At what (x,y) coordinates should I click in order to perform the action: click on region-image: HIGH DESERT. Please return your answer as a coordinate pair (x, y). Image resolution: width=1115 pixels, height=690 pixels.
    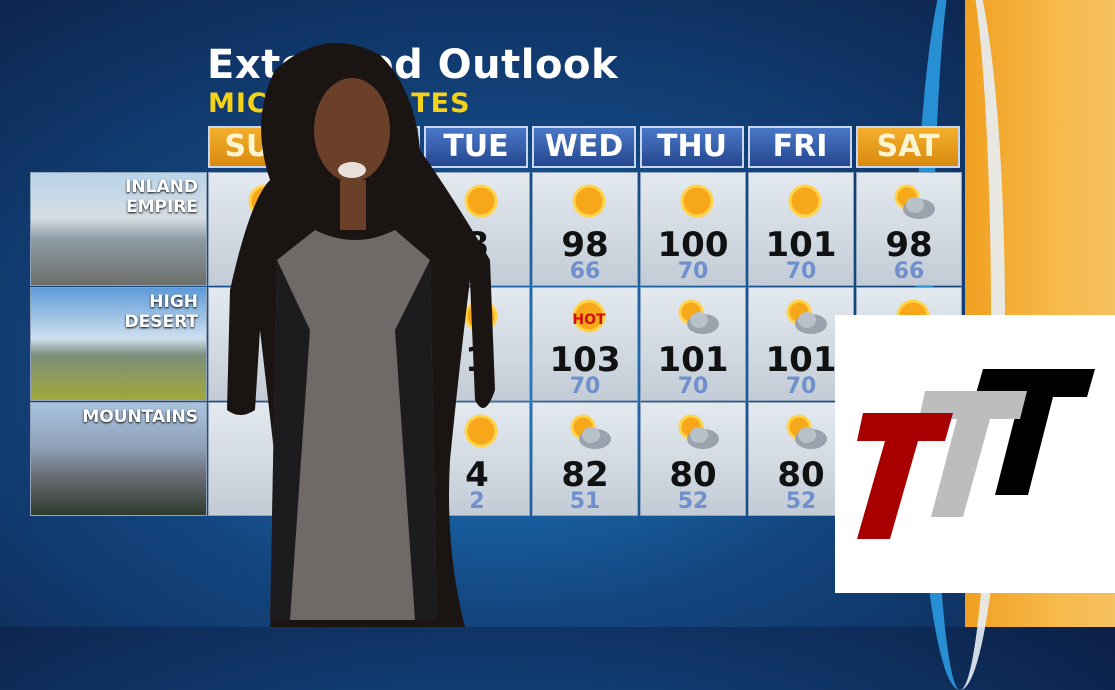
    Looking at the image, I should click on (118, 344).